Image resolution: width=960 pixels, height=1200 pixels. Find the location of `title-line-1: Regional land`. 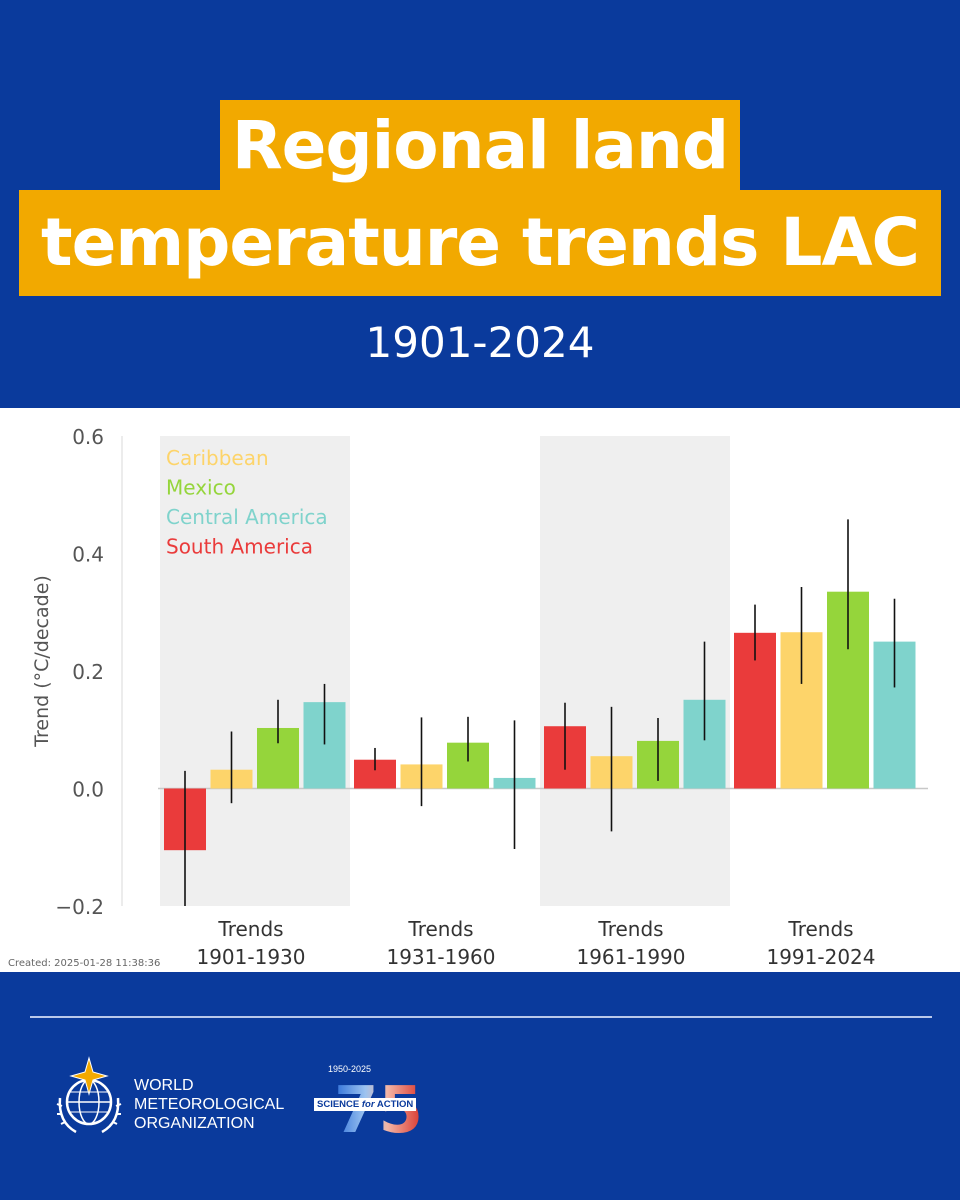

title-line-1: Regional land is located at coordinates (480, 146).